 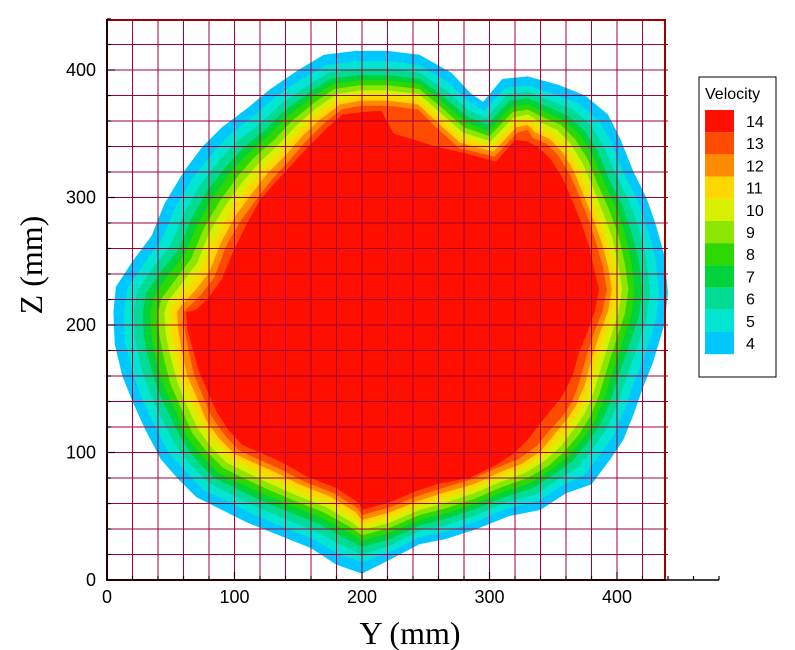 I want to click on y-tick-label: 300, so click(x=81, y=198).